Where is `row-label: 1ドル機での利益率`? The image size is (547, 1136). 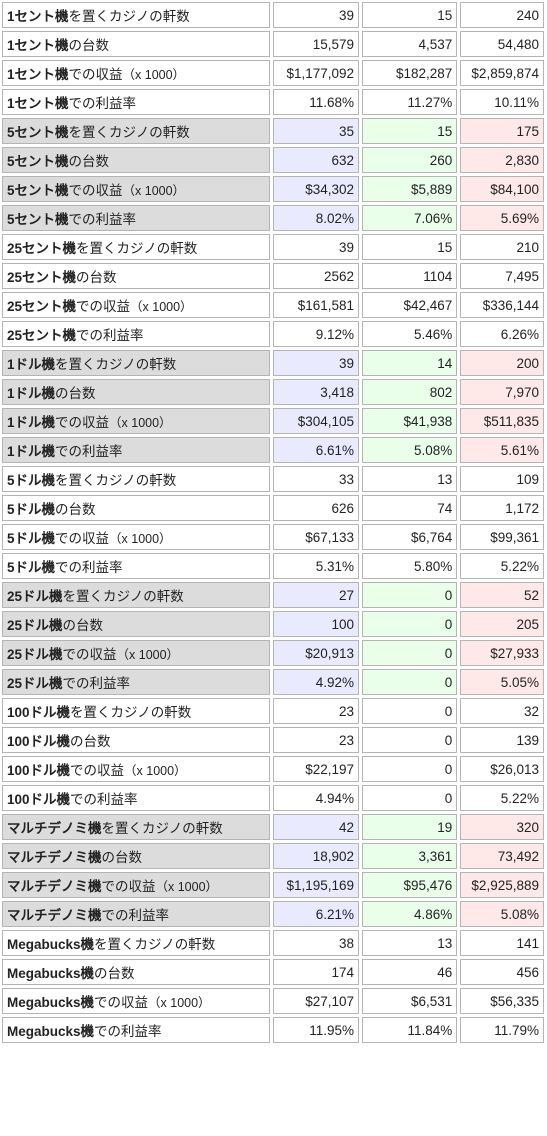 row-label: 1ドル機での利益率 is located at coordinates (136, 450).